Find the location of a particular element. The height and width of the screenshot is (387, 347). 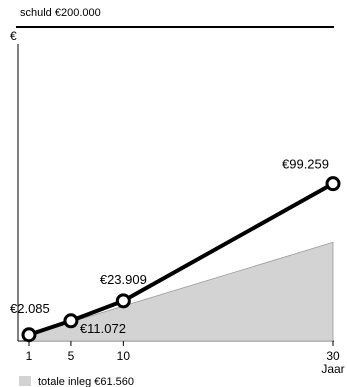

data-label: €11.072 is located at coordinates (103, 328).